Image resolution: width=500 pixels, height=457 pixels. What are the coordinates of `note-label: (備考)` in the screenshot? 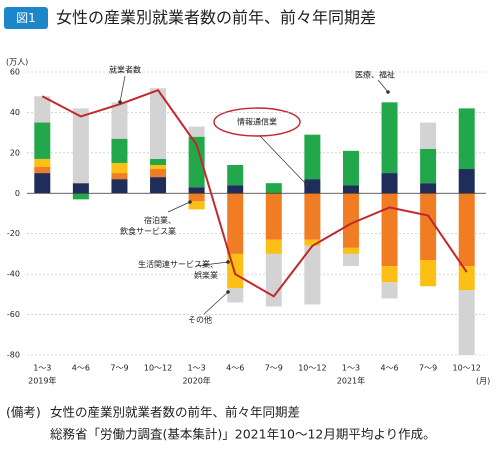 It's located at (23, 412).